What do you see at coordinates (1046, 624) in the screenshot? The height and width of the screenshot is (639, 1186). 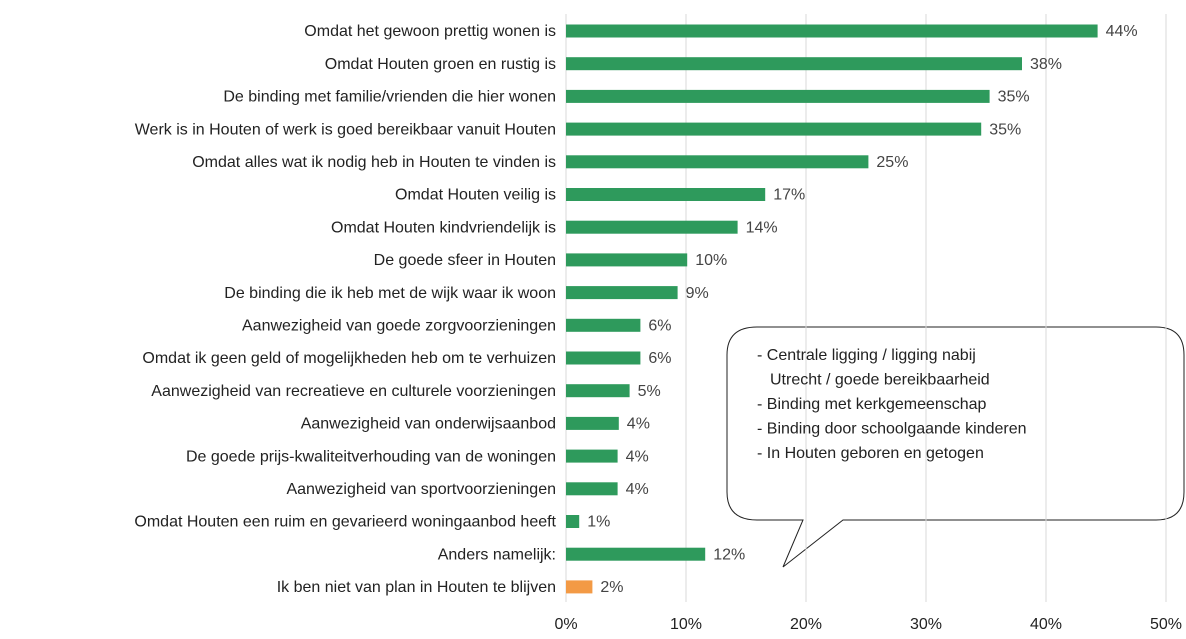 I see `x-tick-label: 40%` at bounding box center [1046, 624].